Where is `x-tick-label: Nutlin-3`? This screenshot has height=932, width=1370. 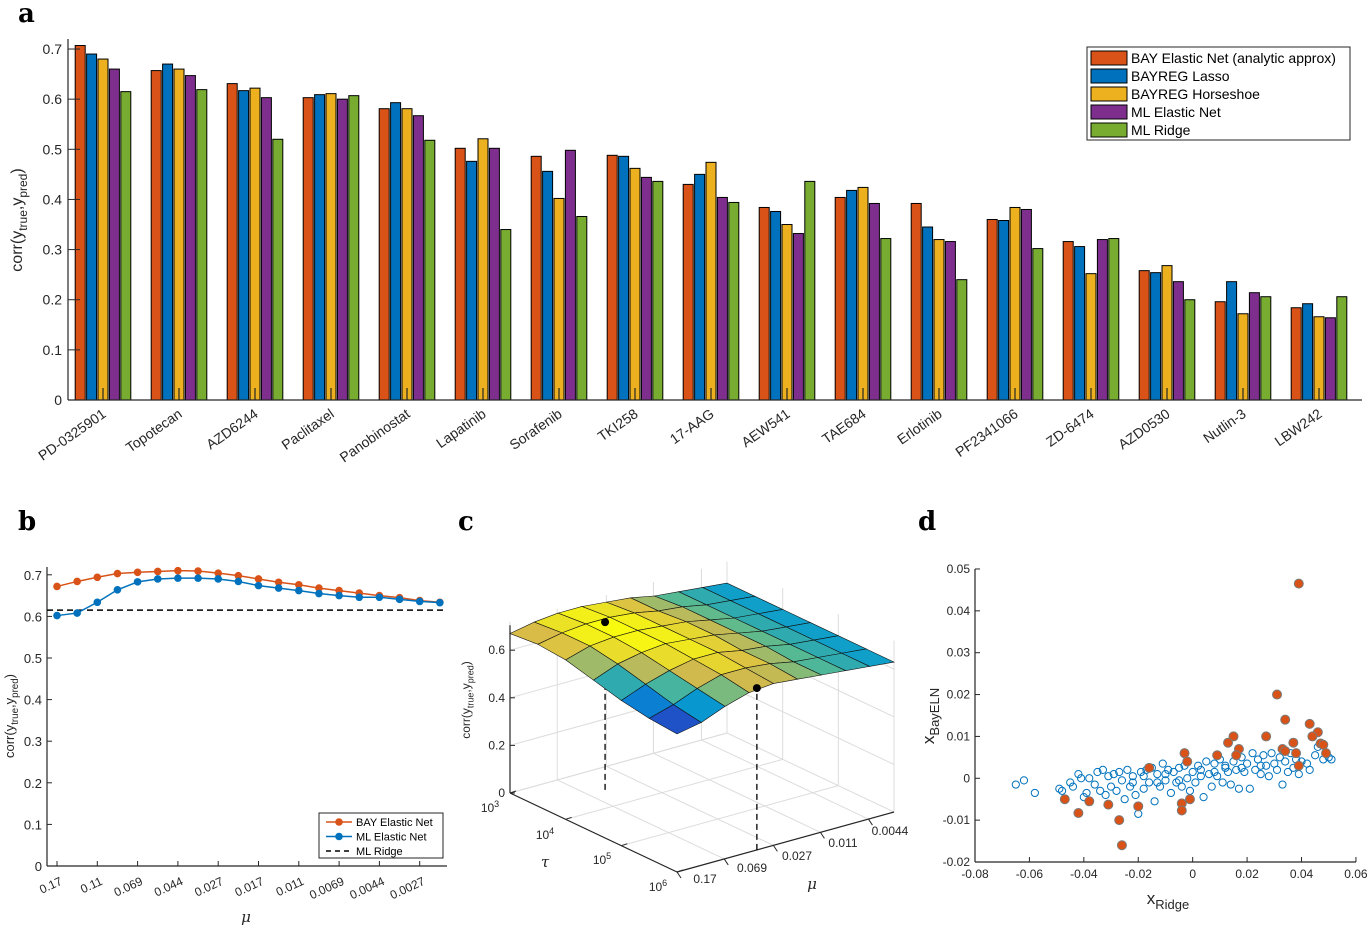 x-tick-label: Nutlin-3 is located at coordinates (1224, 425).